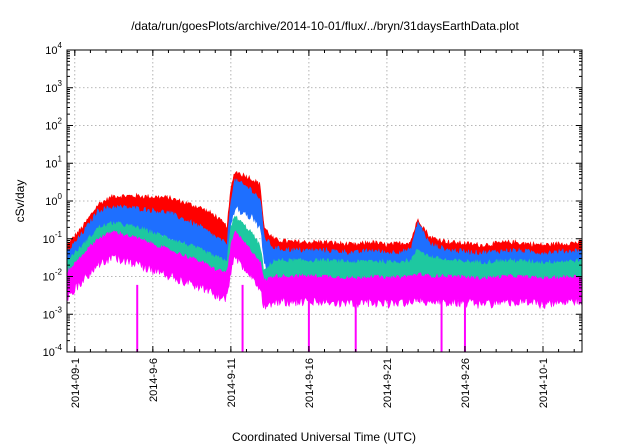 This screenshot has height=448, width=640. Describe the element at coordinates (76, 383) in the screenshot. I see `x-tick-label: 2014-09-1` at that location.